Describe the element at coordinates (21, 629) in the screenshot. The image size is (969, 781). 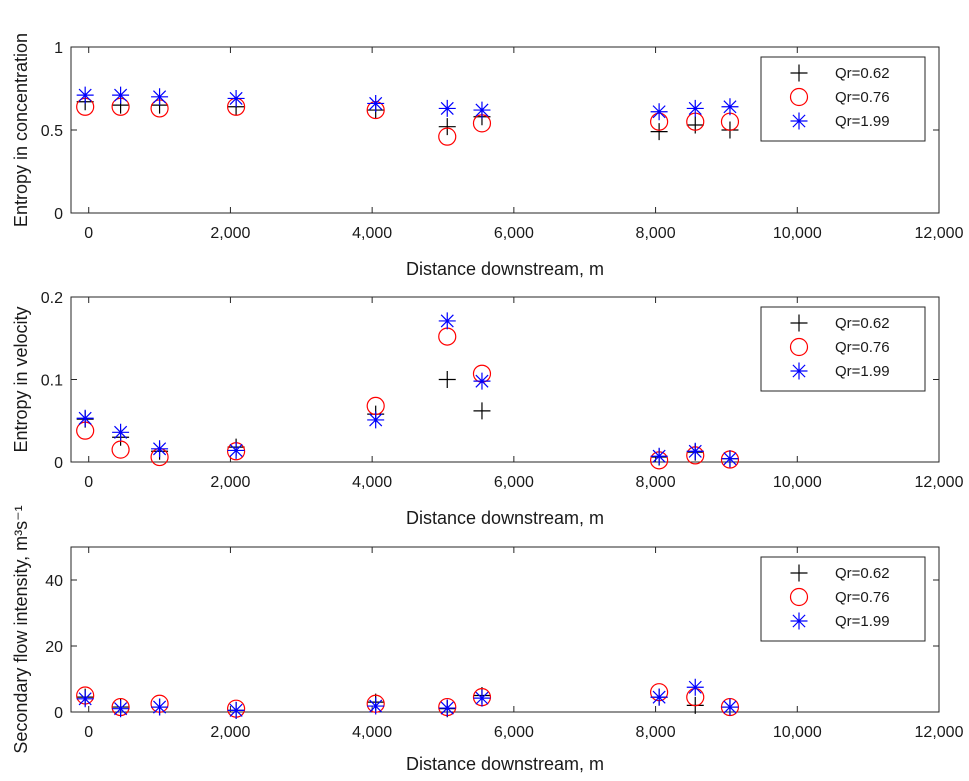
I see `y-axis-label: Secondary flow intensity, m³s⁻¹` at that location.